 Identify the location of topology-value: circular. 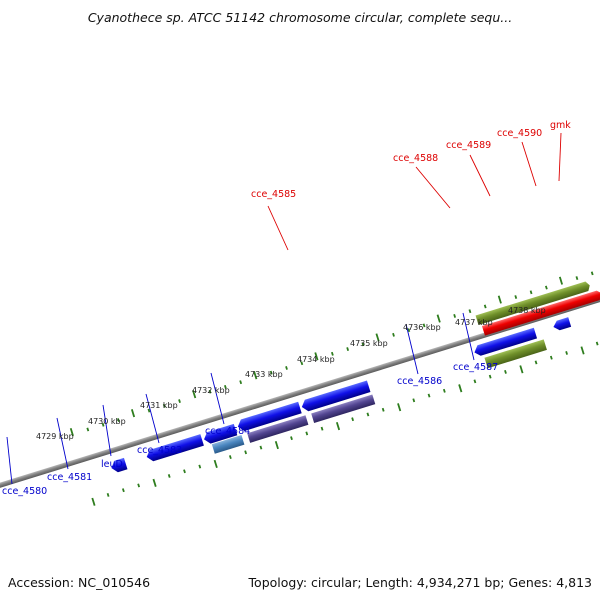
(334, 582).